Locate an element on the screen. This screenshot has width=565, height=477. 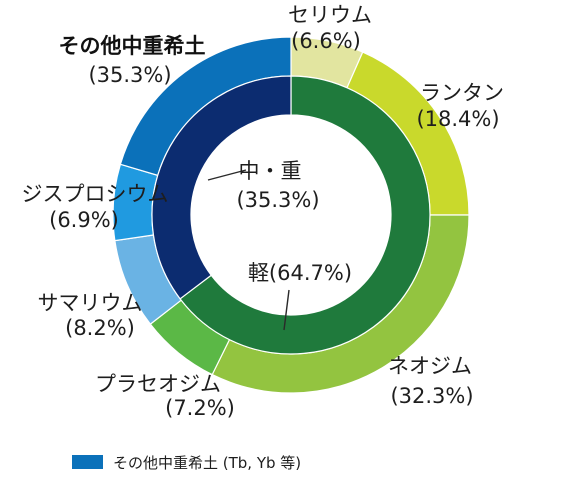
outer-ring-slice-3-name-label: ネオジム is located at coordinates (430, 366).